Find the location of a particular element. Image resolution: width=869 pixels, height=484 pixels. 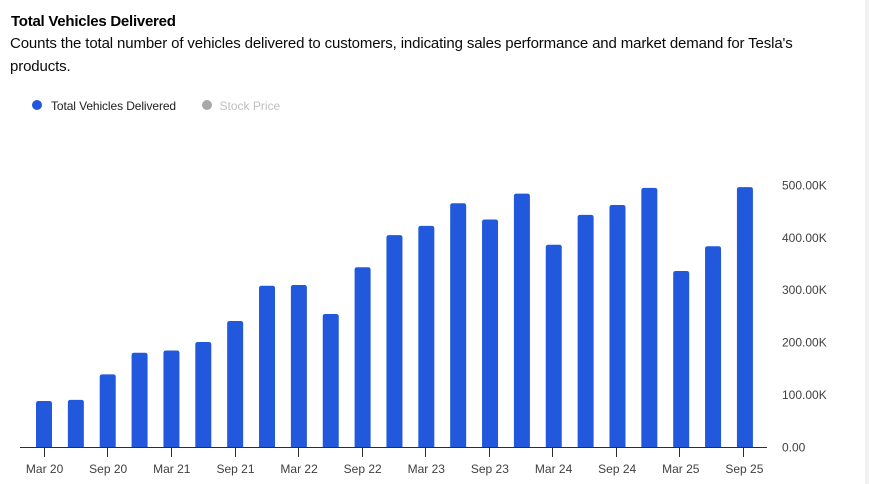

svg-text: Mar 22 is located at coordinates (299, 469).